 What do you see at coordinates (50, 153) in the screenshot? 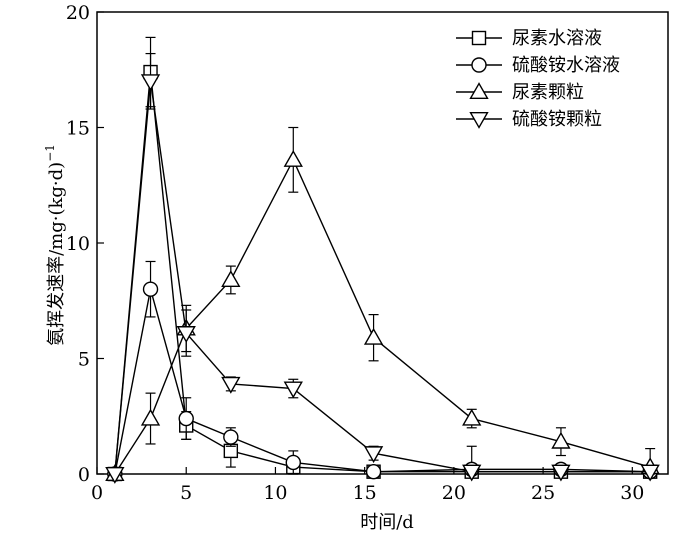
I see `y-axis-title-superscript: −1` at bounding box center [50, 153].